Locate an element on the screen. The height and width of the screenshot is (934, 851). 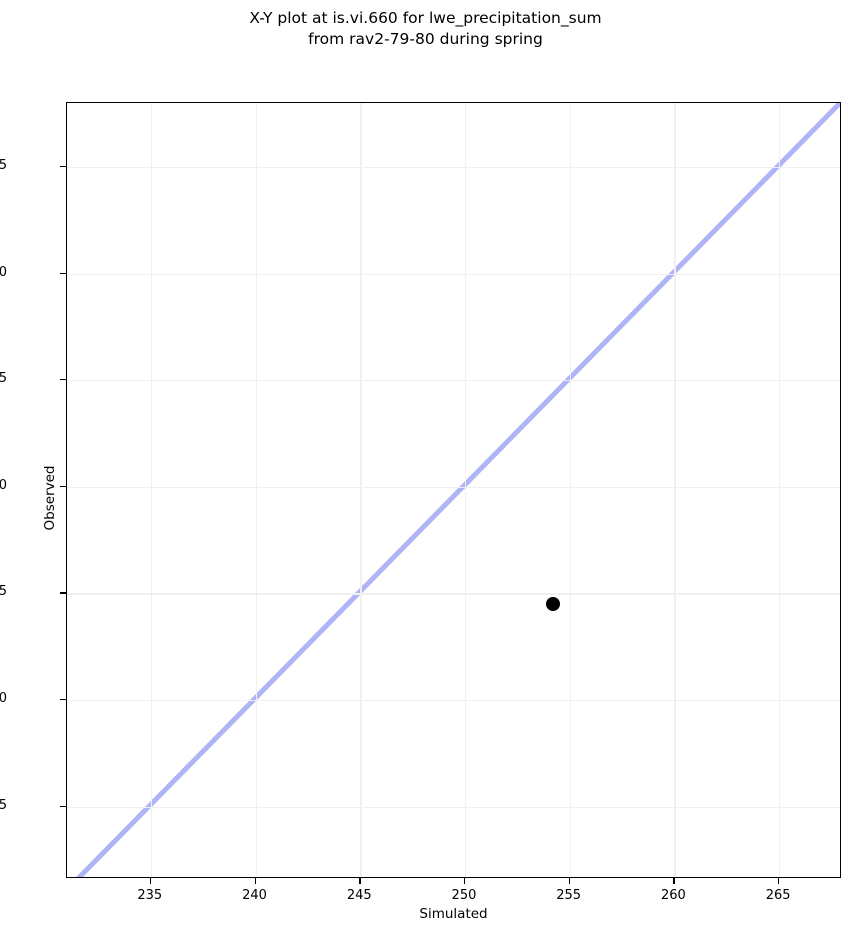
x-axis-tick-label: 265 is located at coordinates (778, 895).